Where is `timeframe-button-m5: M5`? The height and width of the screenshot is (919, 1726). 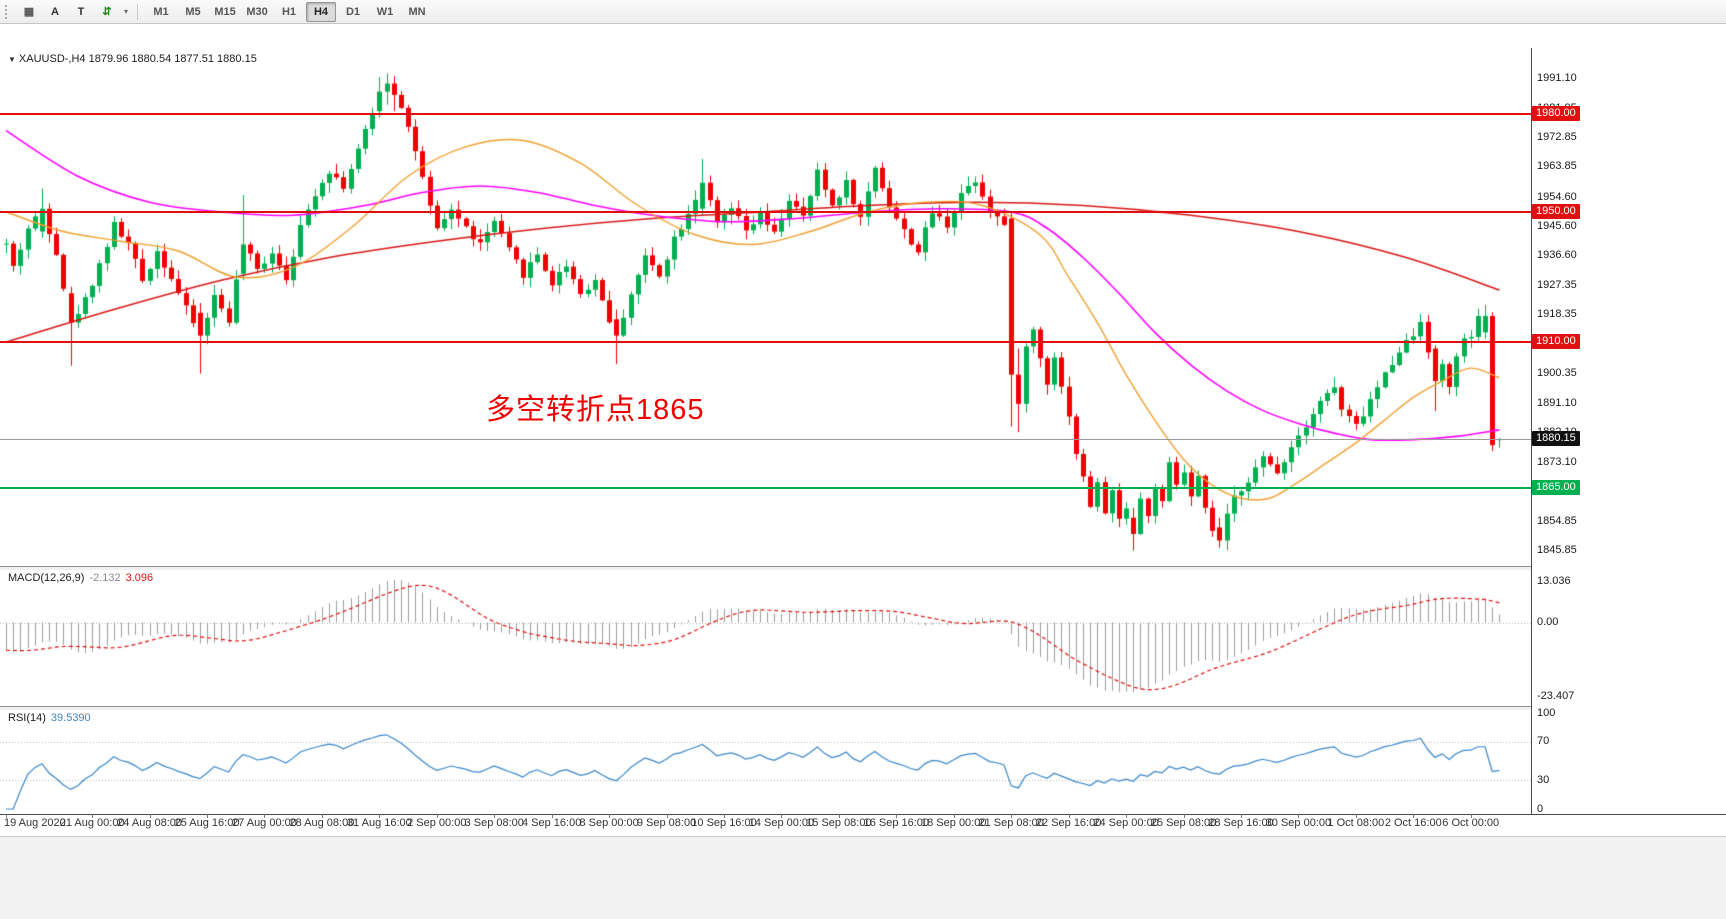 timeframe-button-m5: M5 is located at coordinates (193, 11).